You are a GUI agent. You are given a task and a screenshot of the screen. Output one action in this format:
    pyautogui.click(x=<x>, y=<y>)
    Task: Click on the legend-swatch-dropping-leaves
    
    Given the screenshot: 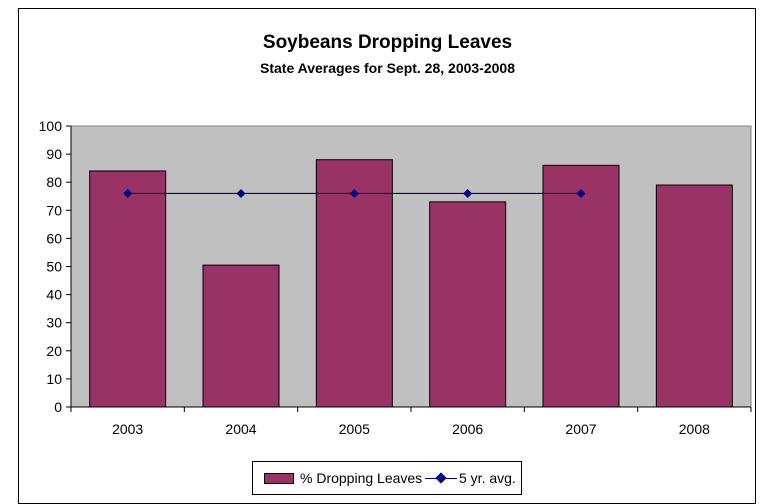 What is the action you would take?
    pyautogui.click(x=279, y=478)
    